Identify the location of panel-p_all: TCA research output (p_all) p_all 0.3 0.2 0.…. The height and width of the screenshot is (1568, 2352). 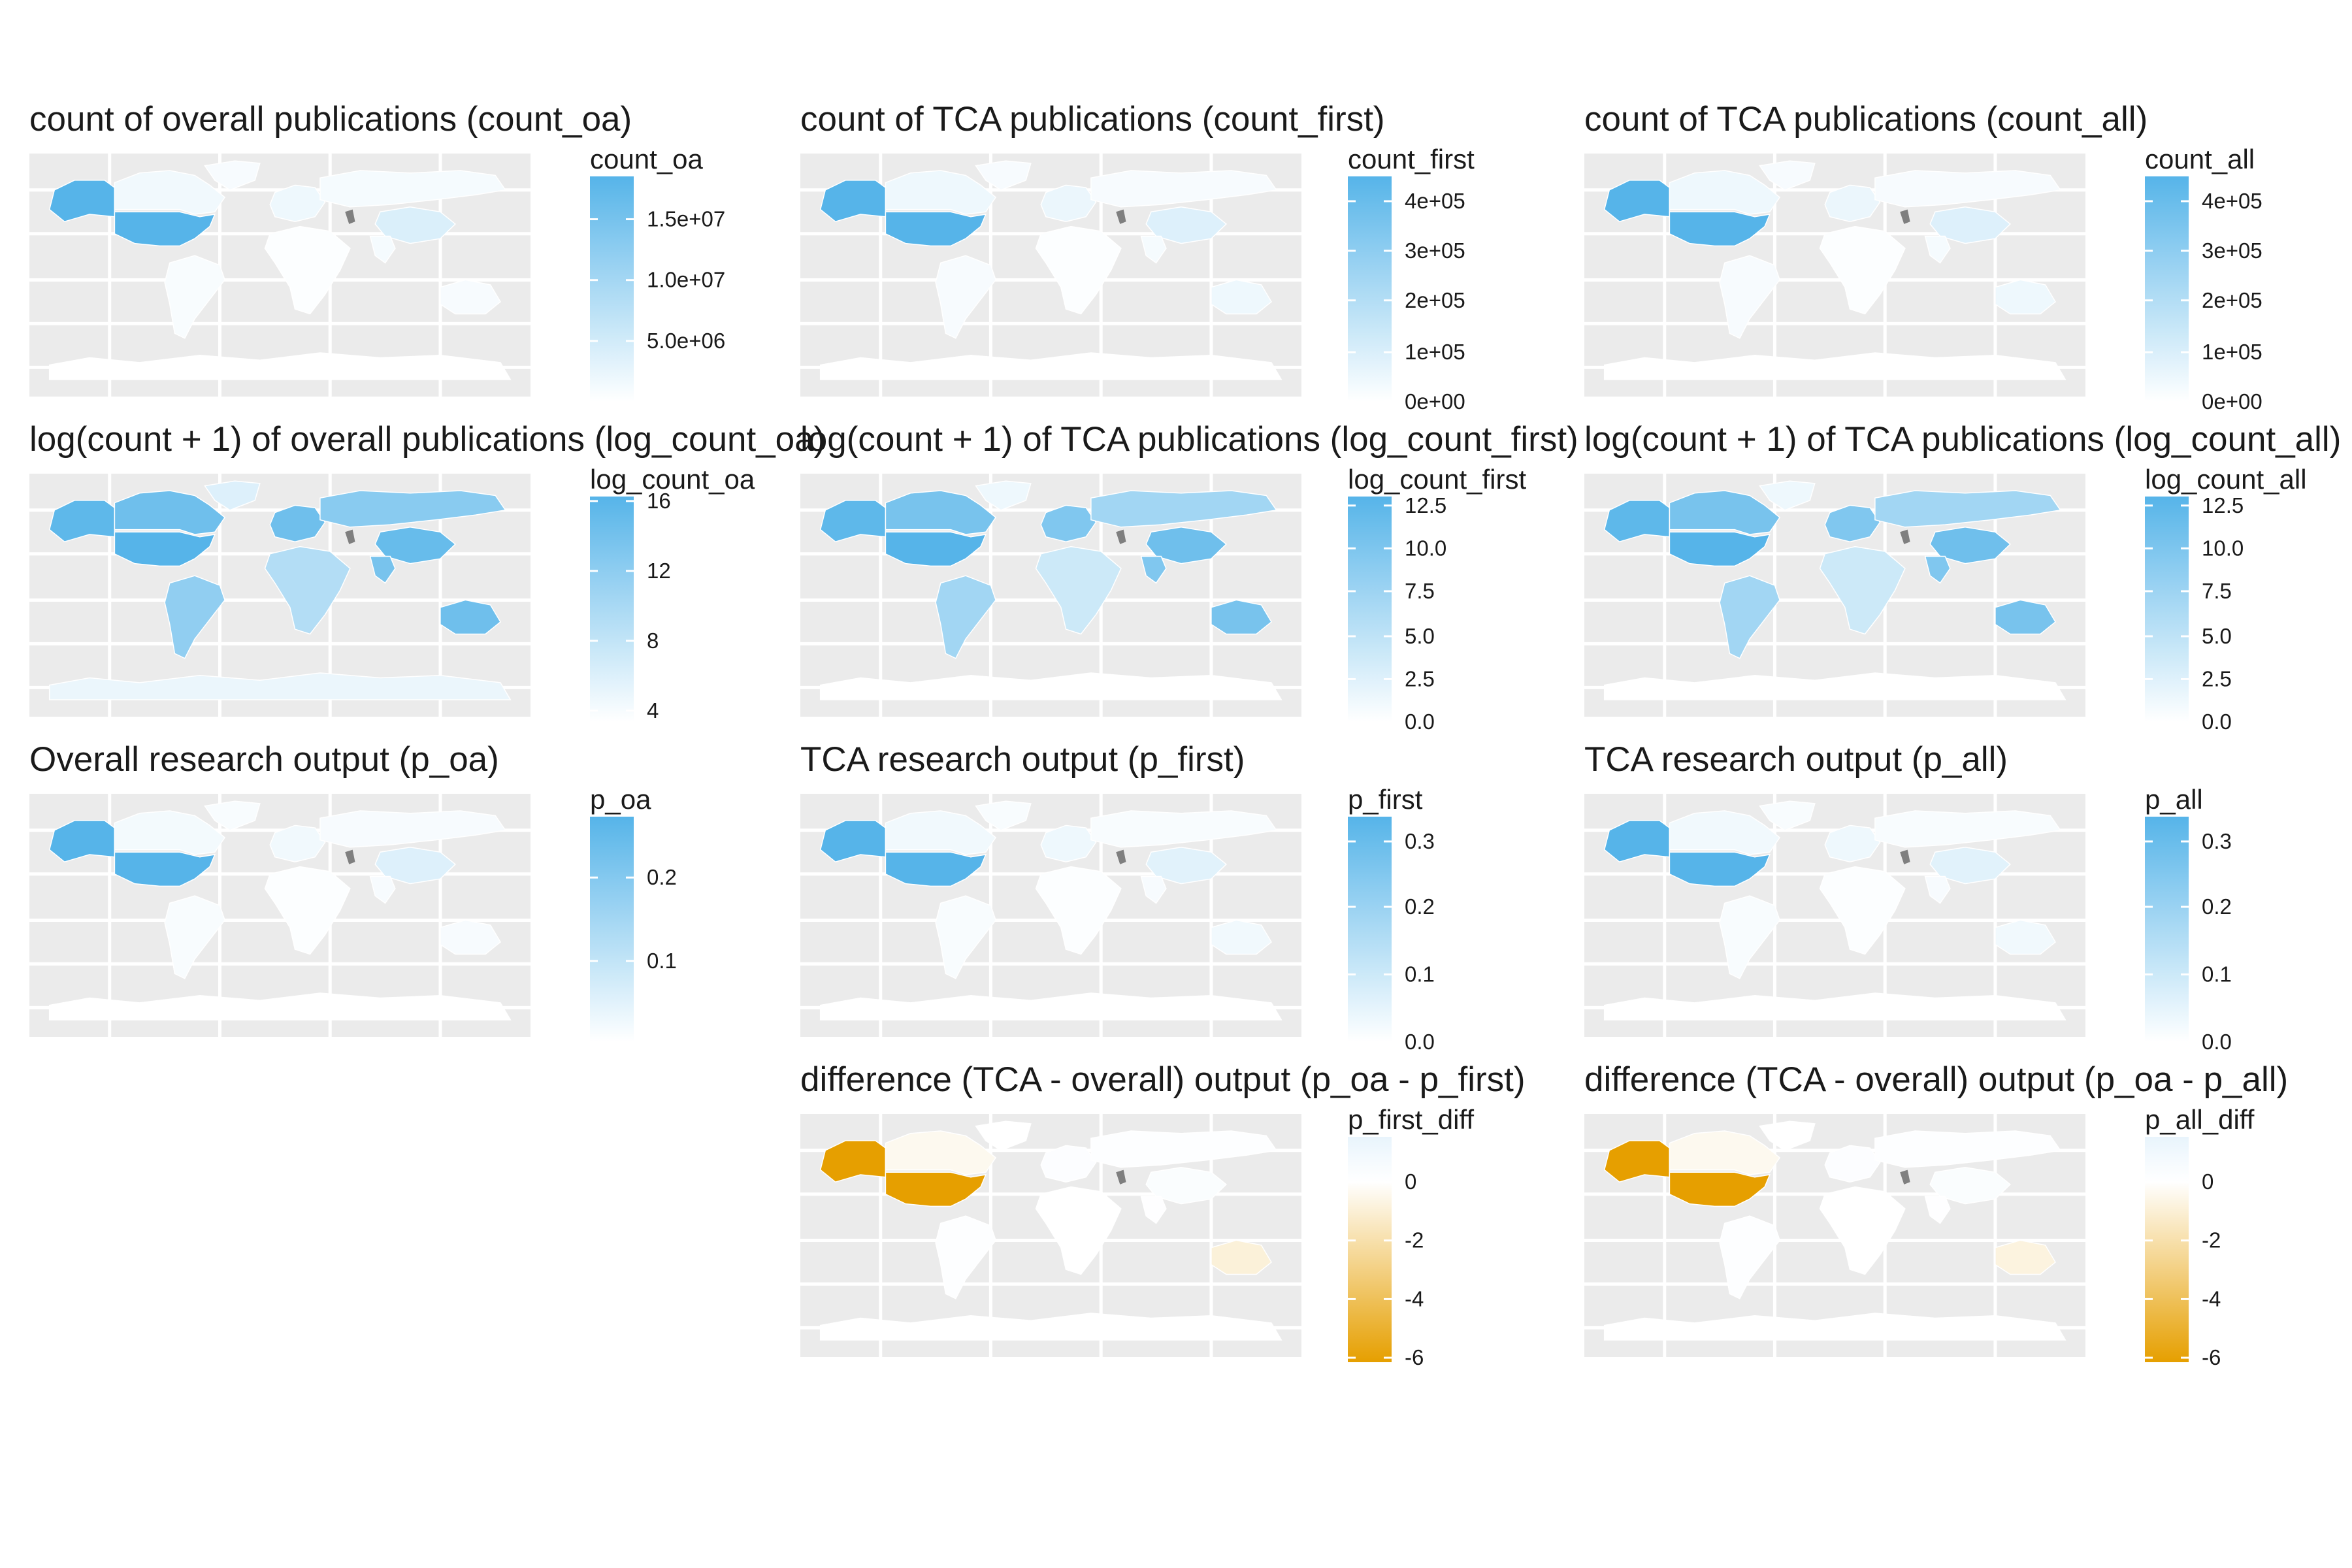
(1908, 897).